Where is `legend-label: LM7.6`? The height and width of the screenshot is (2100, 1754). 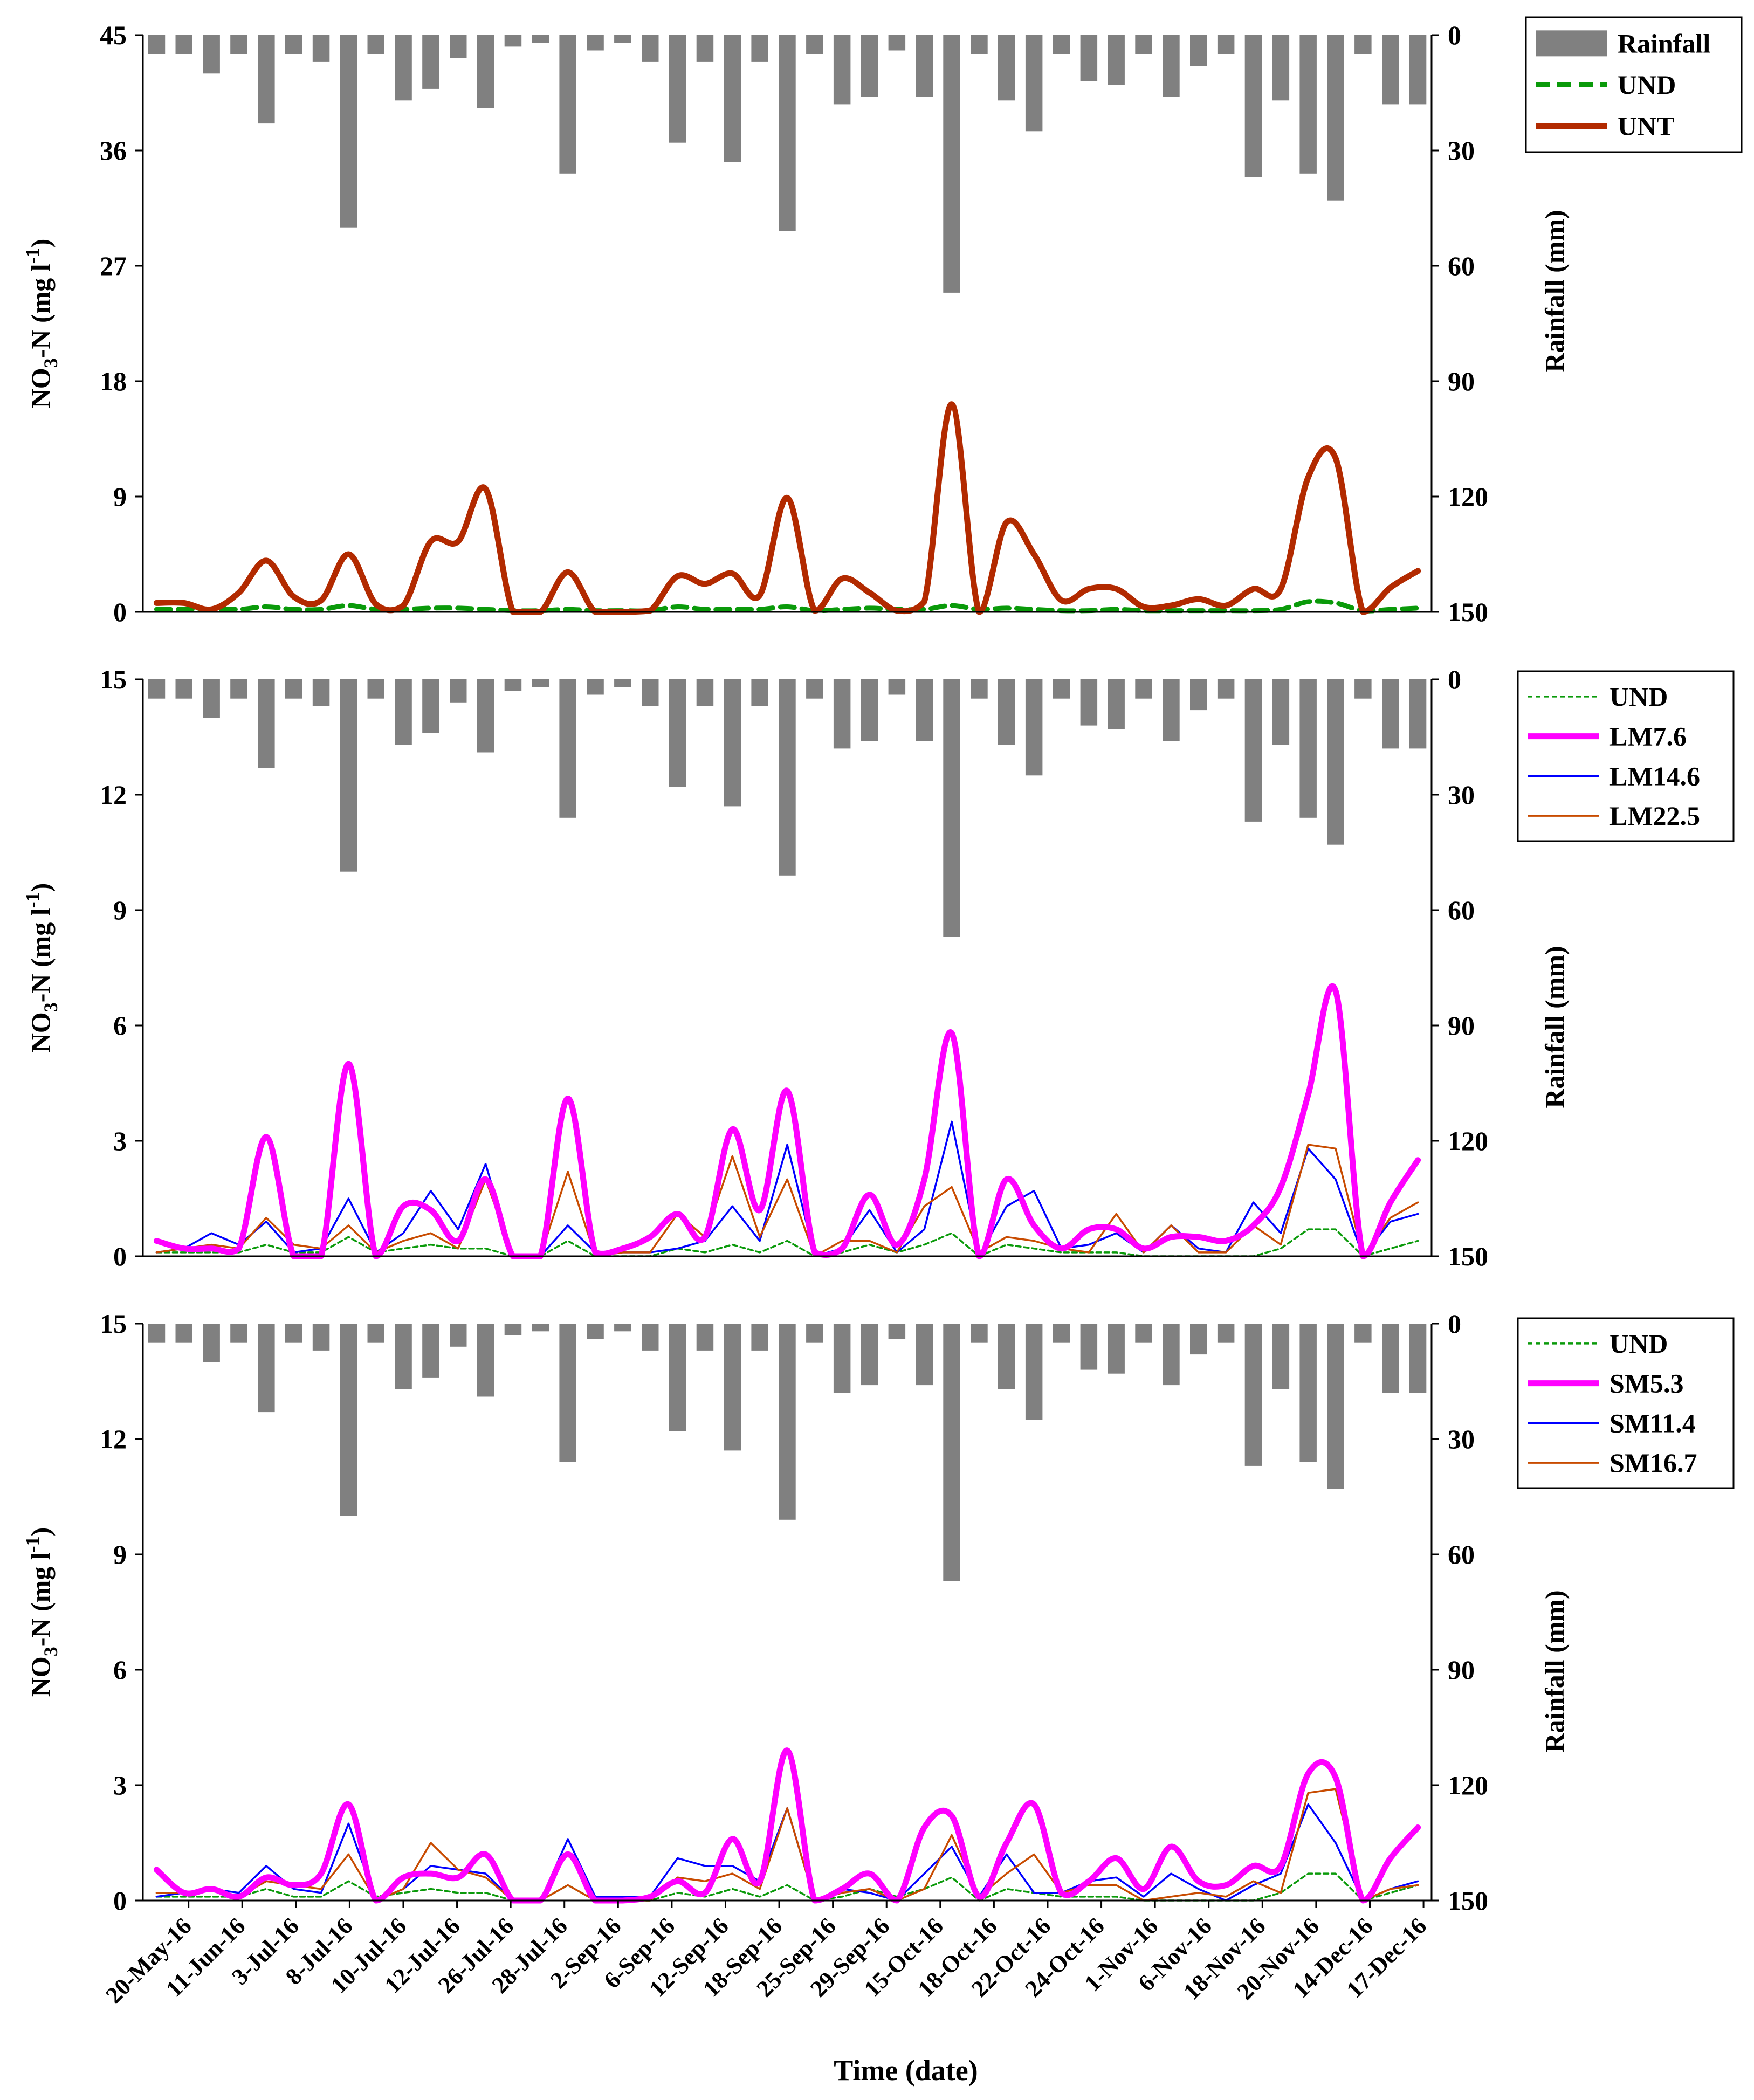 legend-label: LM7.6 is located at coordinates (1648, 736).